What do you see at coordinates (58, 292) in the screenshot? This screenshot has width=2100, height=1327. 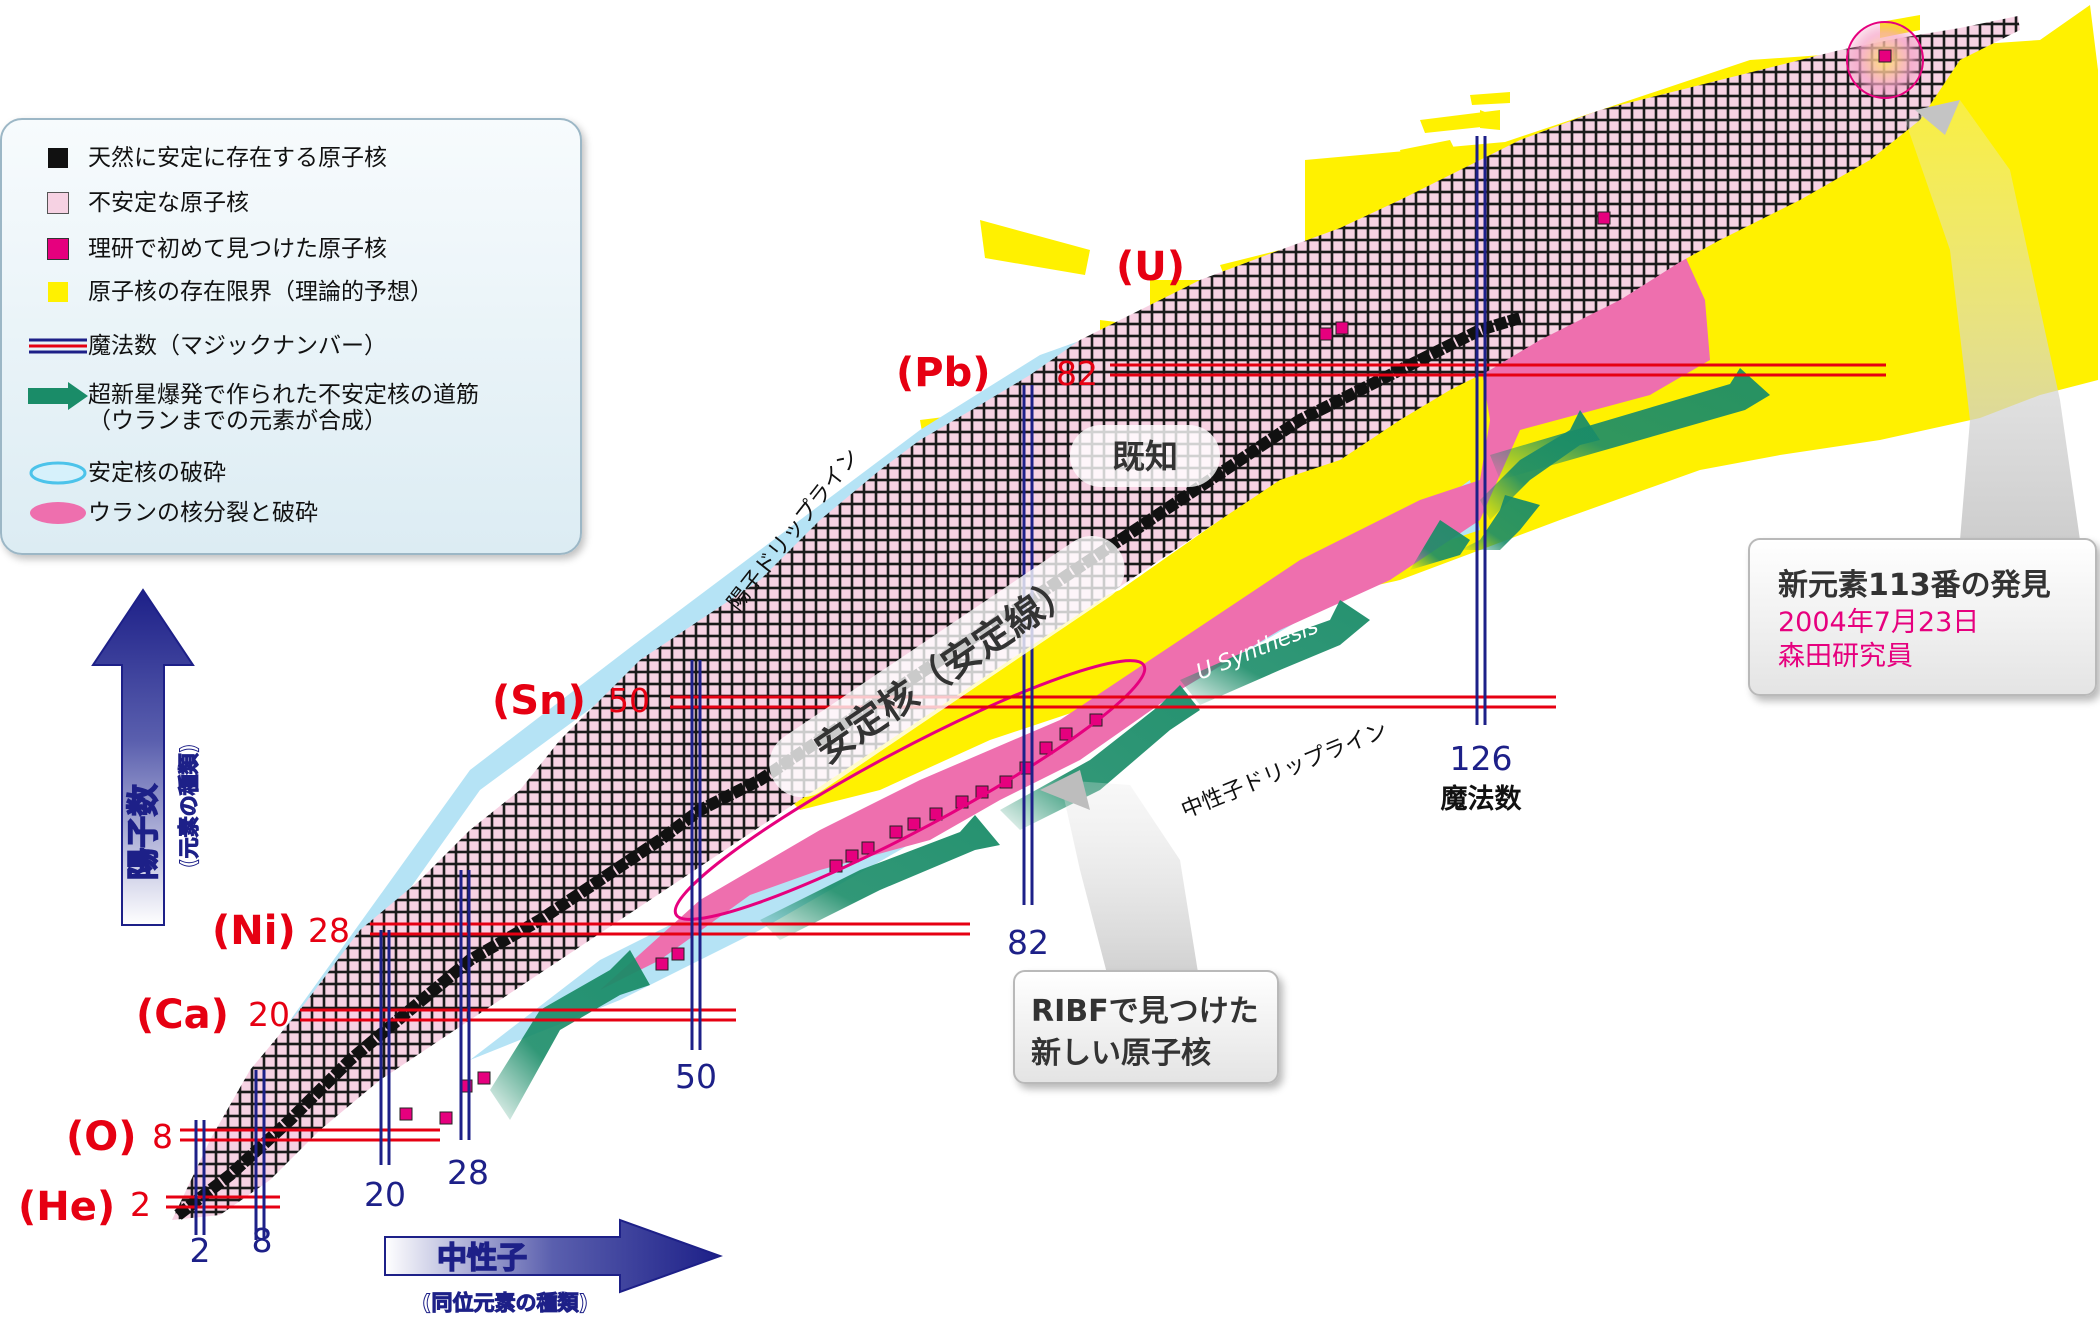 I see `limit-swatch` at bounding box center [58, 292].